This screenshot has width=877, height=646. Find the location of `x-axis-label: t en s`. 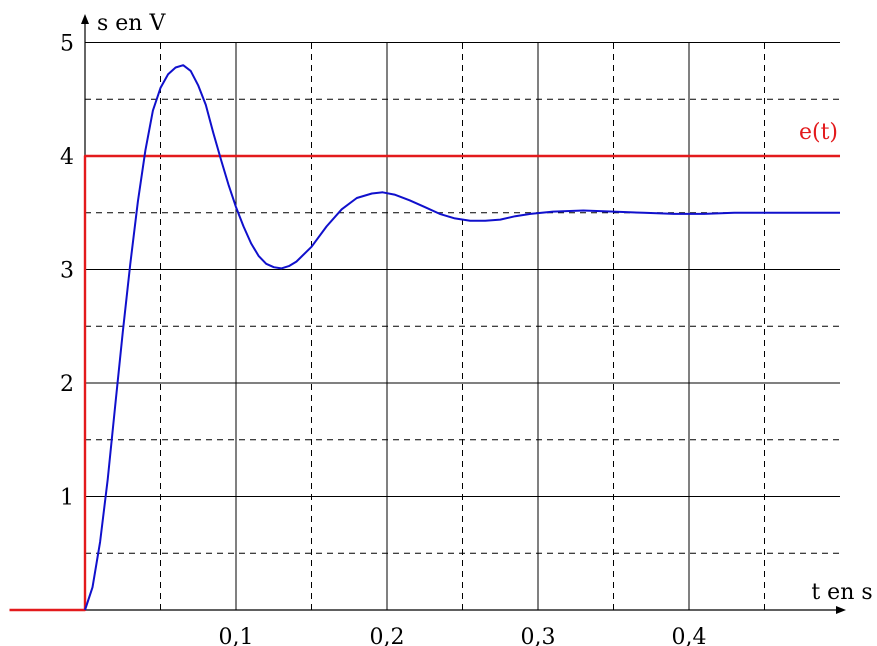

x-axis-label: t en s is located at coordinates (841, 592).